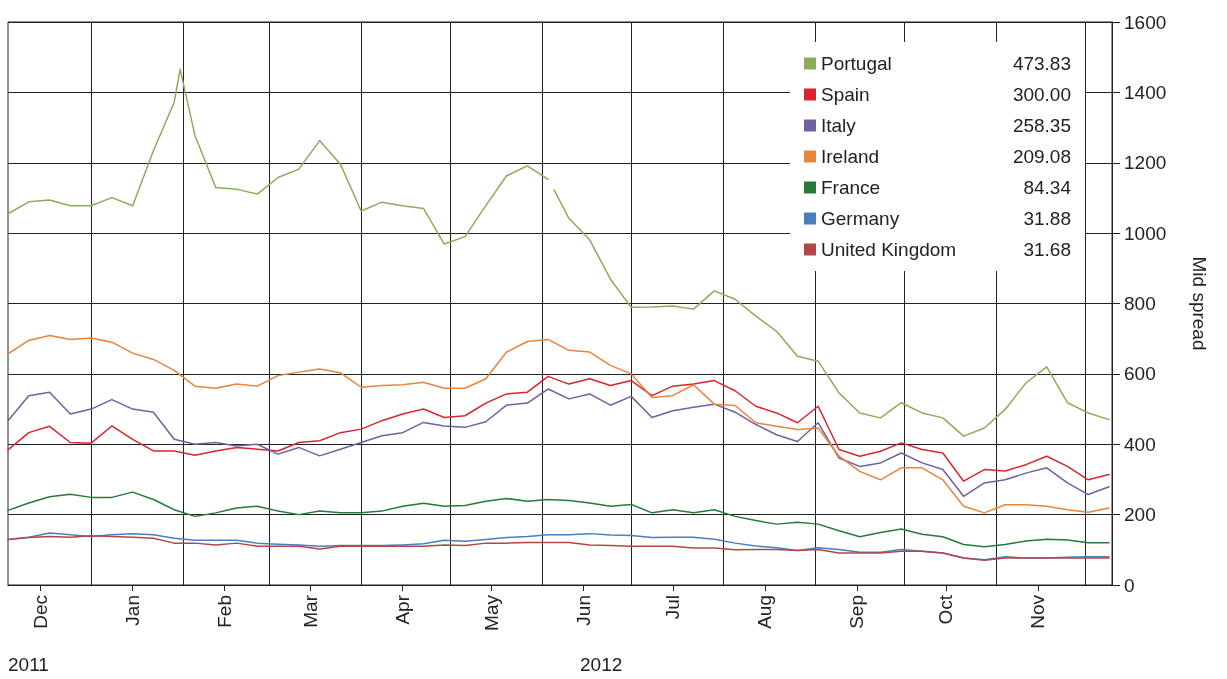 The height and width of the screenshot is (679, 1227). I want to click on annotation: 473.83, so click(1041, 63).